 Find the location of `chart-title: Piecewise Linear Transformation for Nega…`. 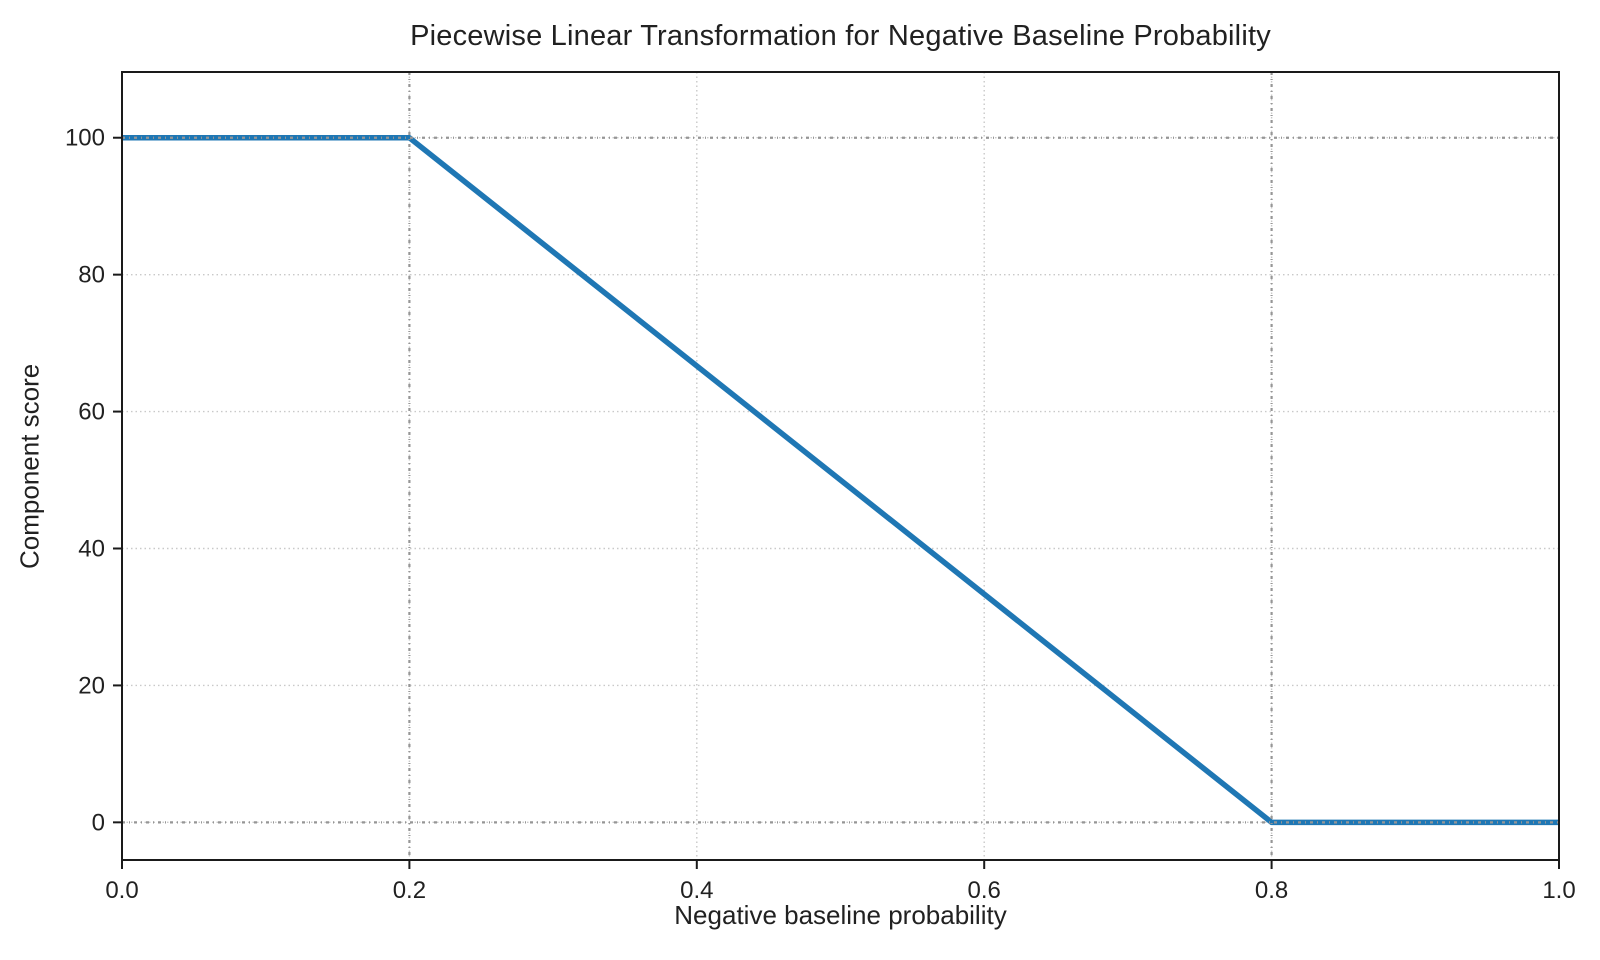

chart-title: Piecewise Linear Transformation for Nega… is located at coordinates (840, 36).